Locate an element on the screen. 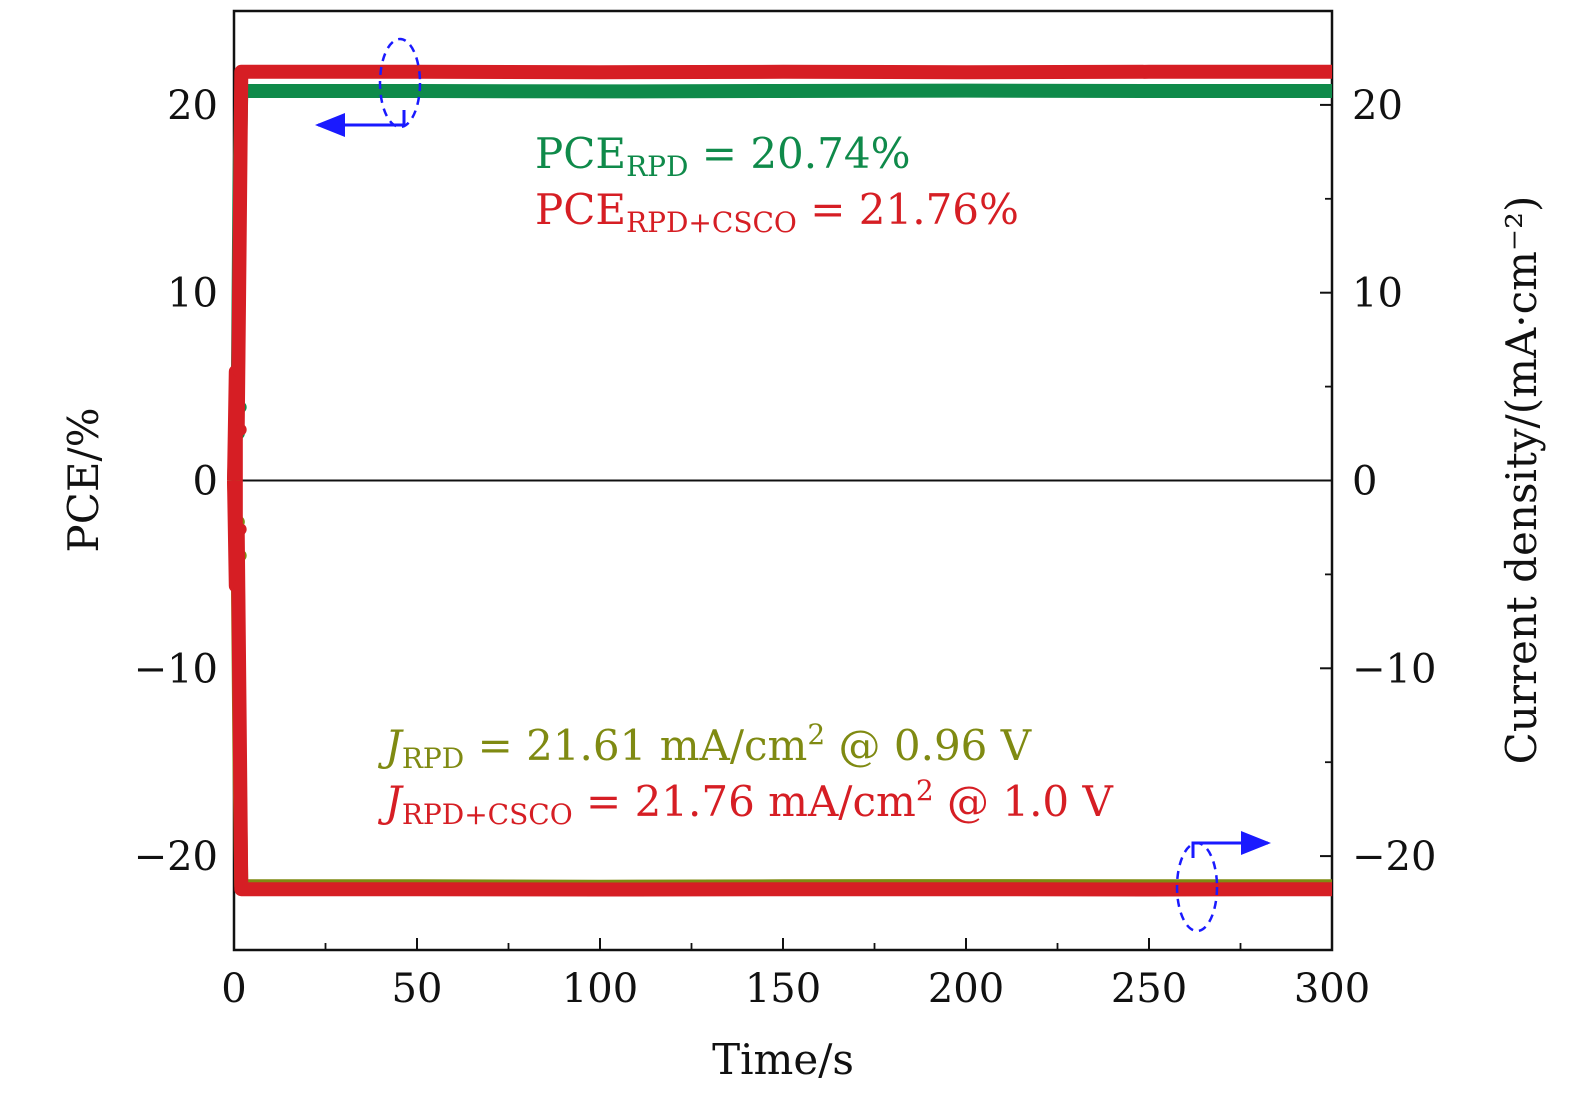  annotation-j-csco-sub: RPD+CSCO is located at coordinates (487, 814).